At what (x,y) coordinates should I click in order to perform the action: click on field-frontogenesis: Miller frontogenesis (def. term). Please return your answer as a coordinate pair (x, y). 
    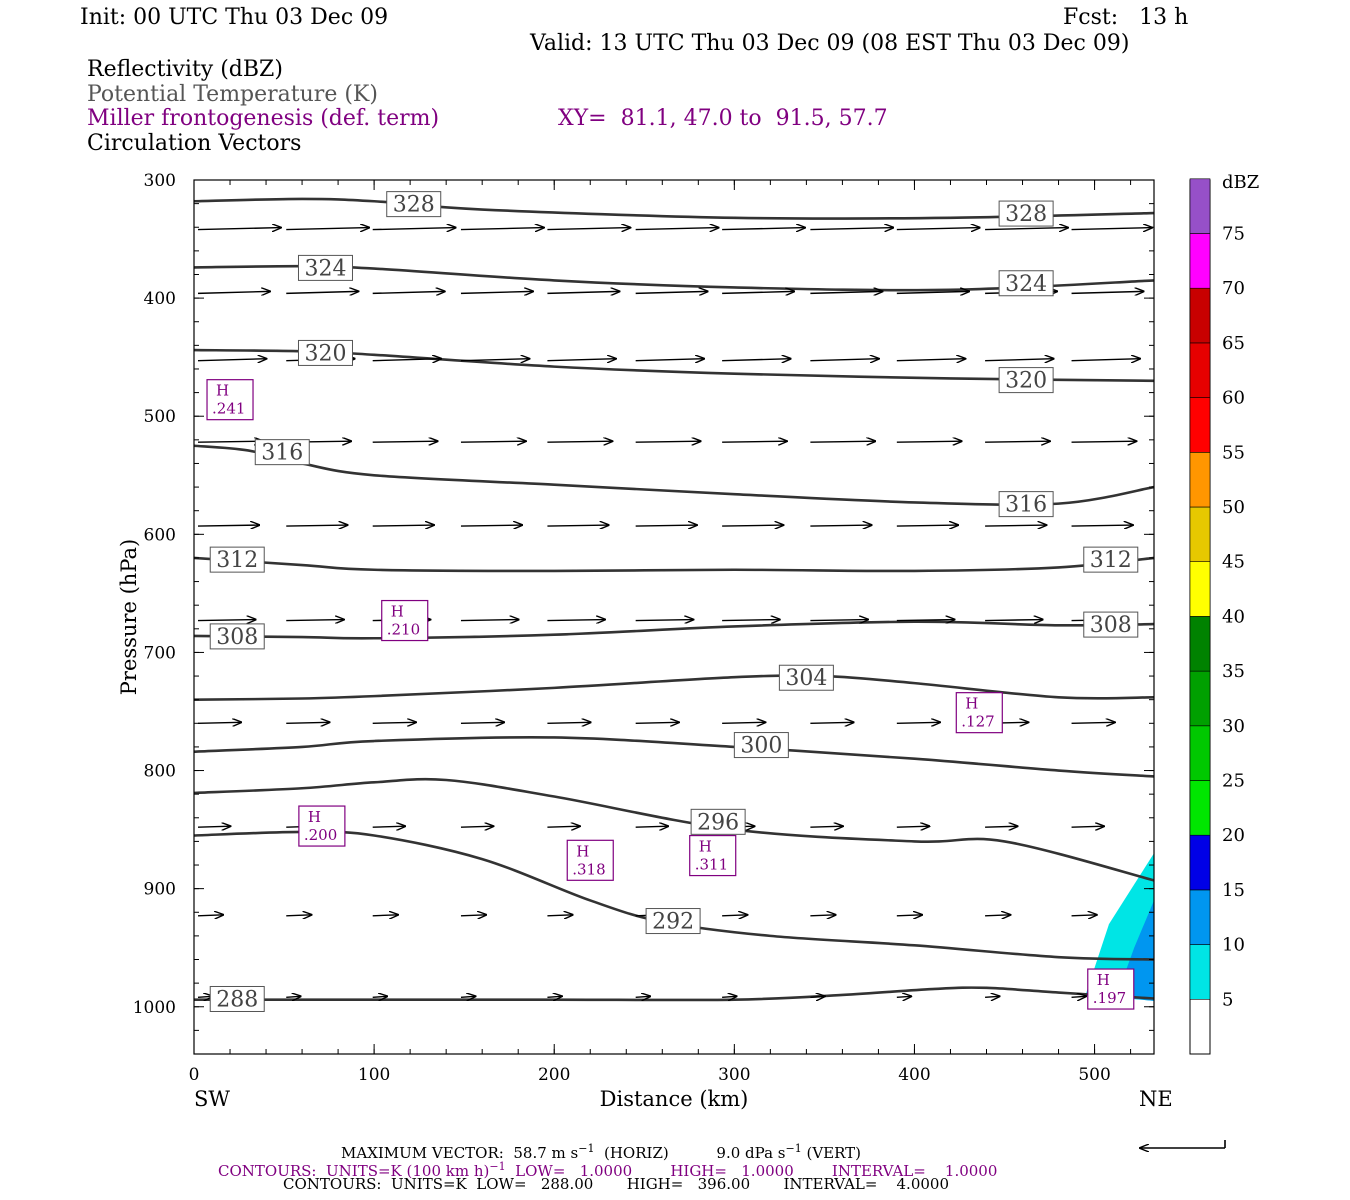
    Looking at the image, I should click on (263, 118).